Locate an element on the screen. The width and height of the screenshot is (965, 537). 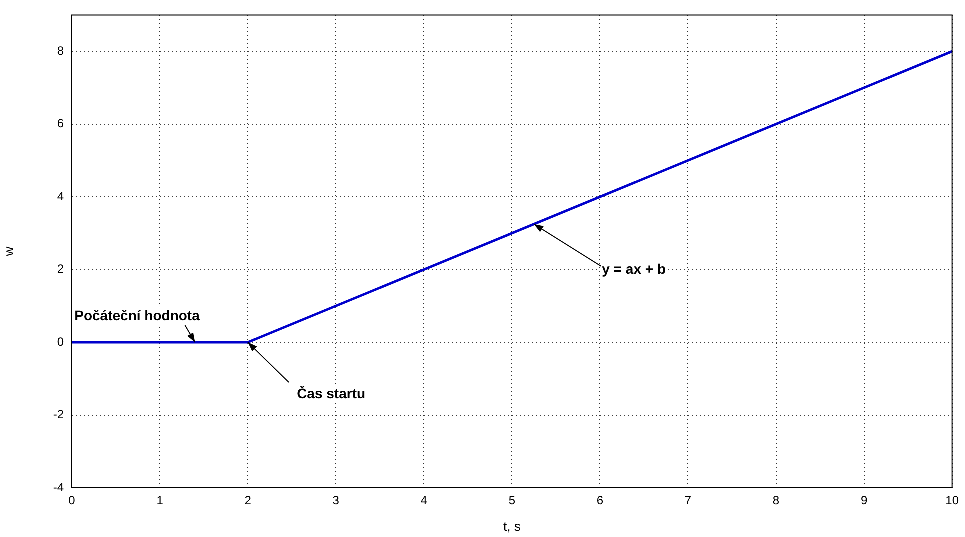
x-tick-label: 3 is located at coordinates (336, 501).